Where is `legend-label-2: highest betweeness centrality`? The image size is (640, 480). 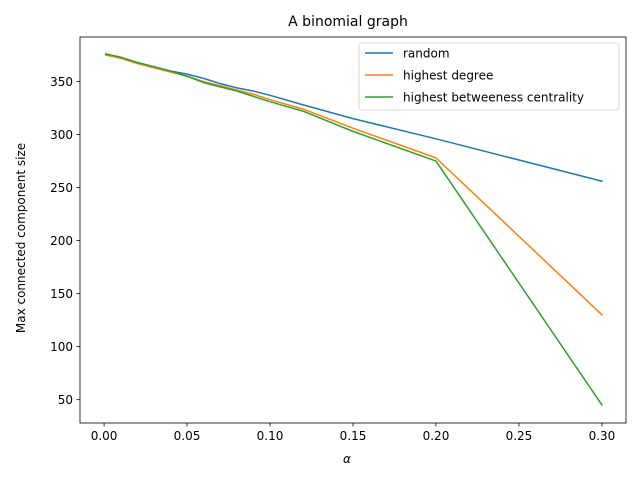
legend-label-2: highest betweeness centrality is located at coordinates (493, 97).